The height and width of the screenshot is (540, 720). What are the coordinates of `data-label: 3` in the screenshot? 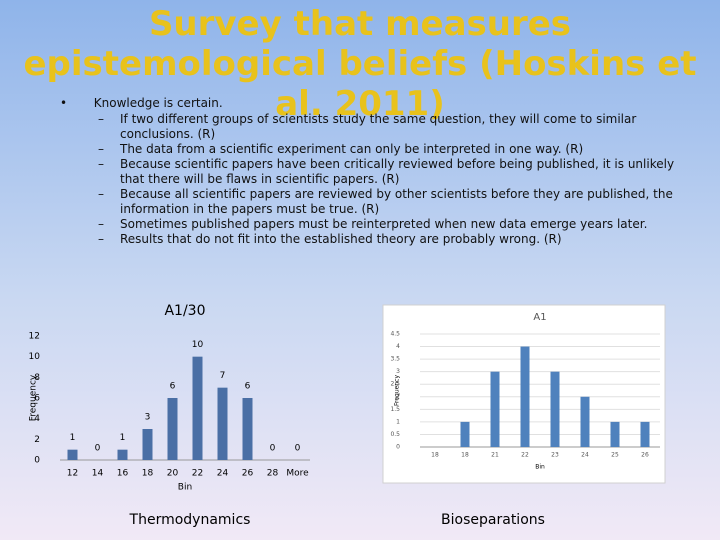 It's located at (148, 418).